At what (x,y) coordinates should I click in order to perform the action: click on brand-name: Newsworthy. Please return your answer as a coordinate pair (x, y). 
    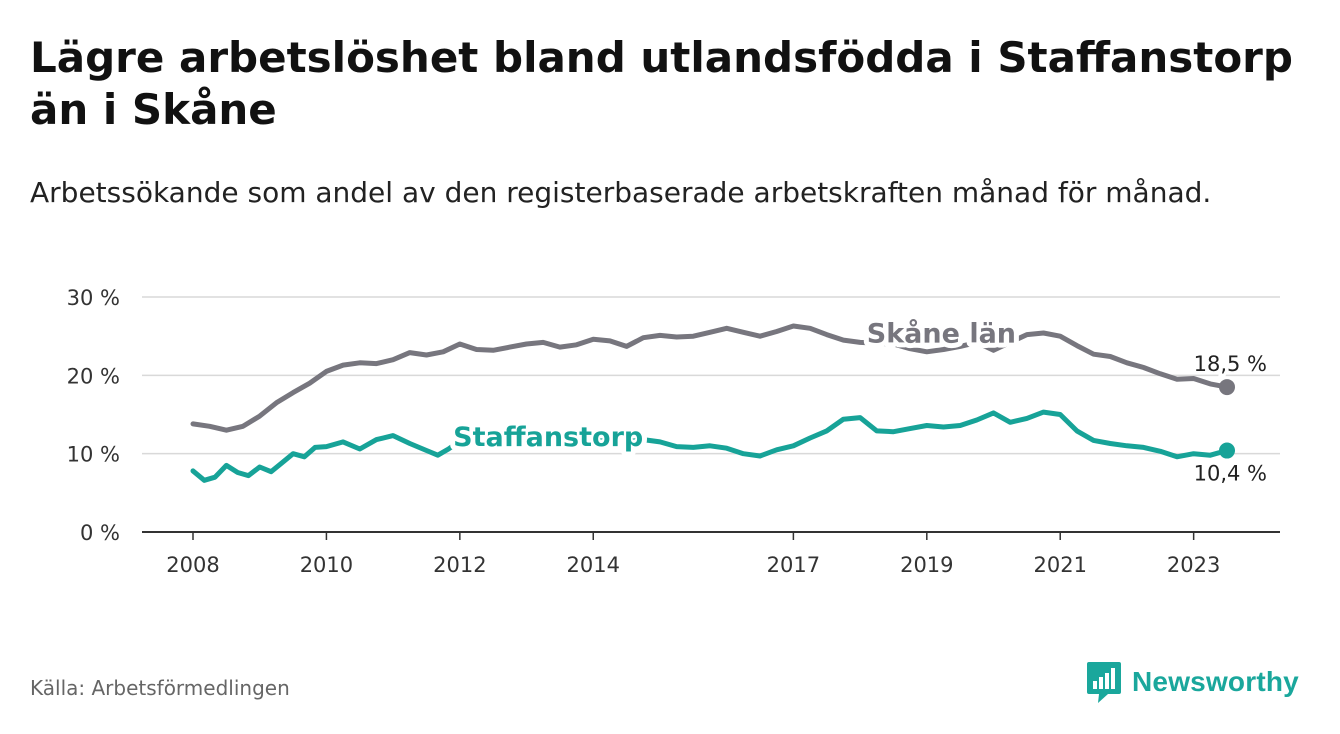
    Looking at the image, I should click on (1215, 681).